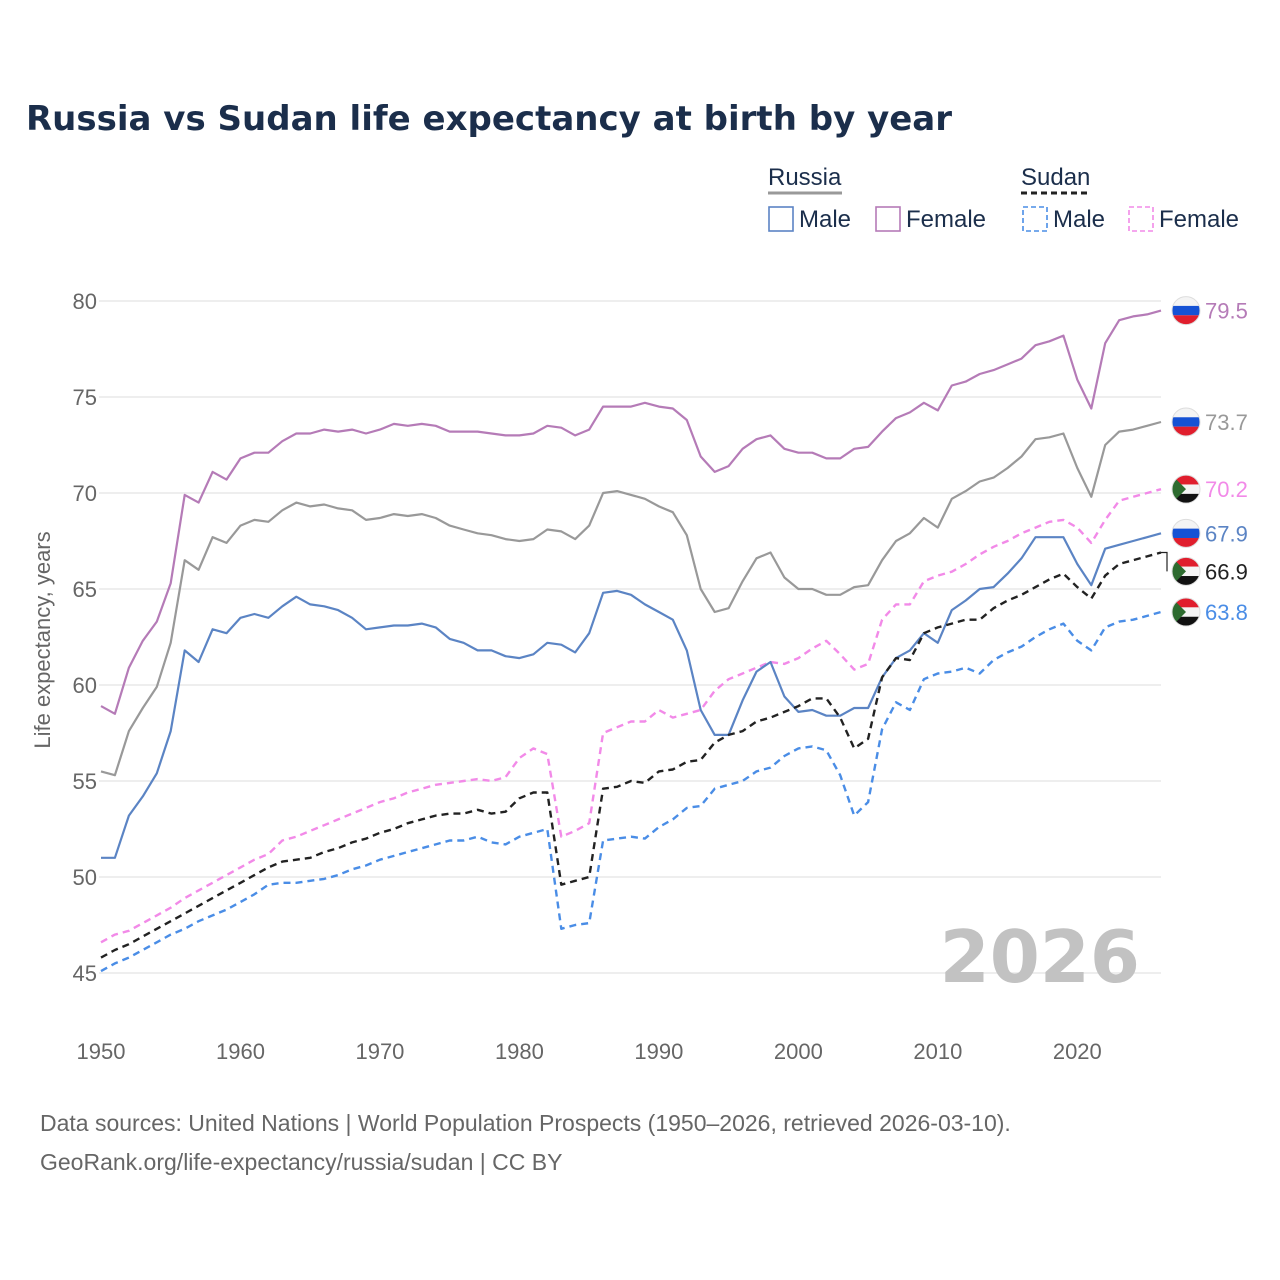  Describe the element at coordinates (877, 198) in the screenshot. I see `legend-group-russia: Russia Male Female` at that location.